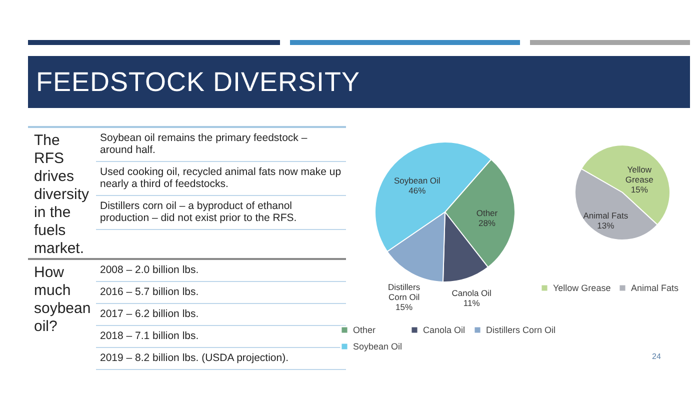  What do you see at coordinates (417, 181) in the screenshot?
I see `slice-label: Soybean Oil` at bounding box center [417, 181].